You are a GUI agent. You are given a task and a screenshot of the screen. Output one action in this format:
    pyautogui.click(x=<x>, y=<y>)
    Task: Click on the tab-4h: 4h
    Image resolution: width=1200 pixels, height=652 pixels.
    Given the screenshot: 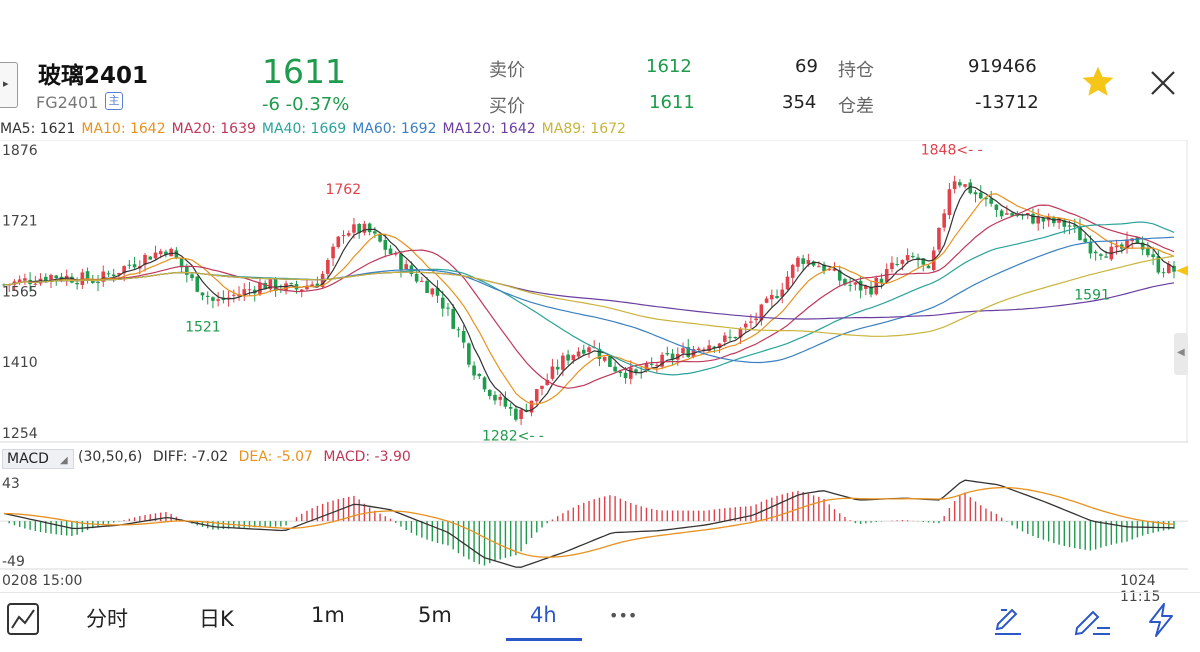 What is the action you would take?
    pyautogui.click(x=543, y=615)
    